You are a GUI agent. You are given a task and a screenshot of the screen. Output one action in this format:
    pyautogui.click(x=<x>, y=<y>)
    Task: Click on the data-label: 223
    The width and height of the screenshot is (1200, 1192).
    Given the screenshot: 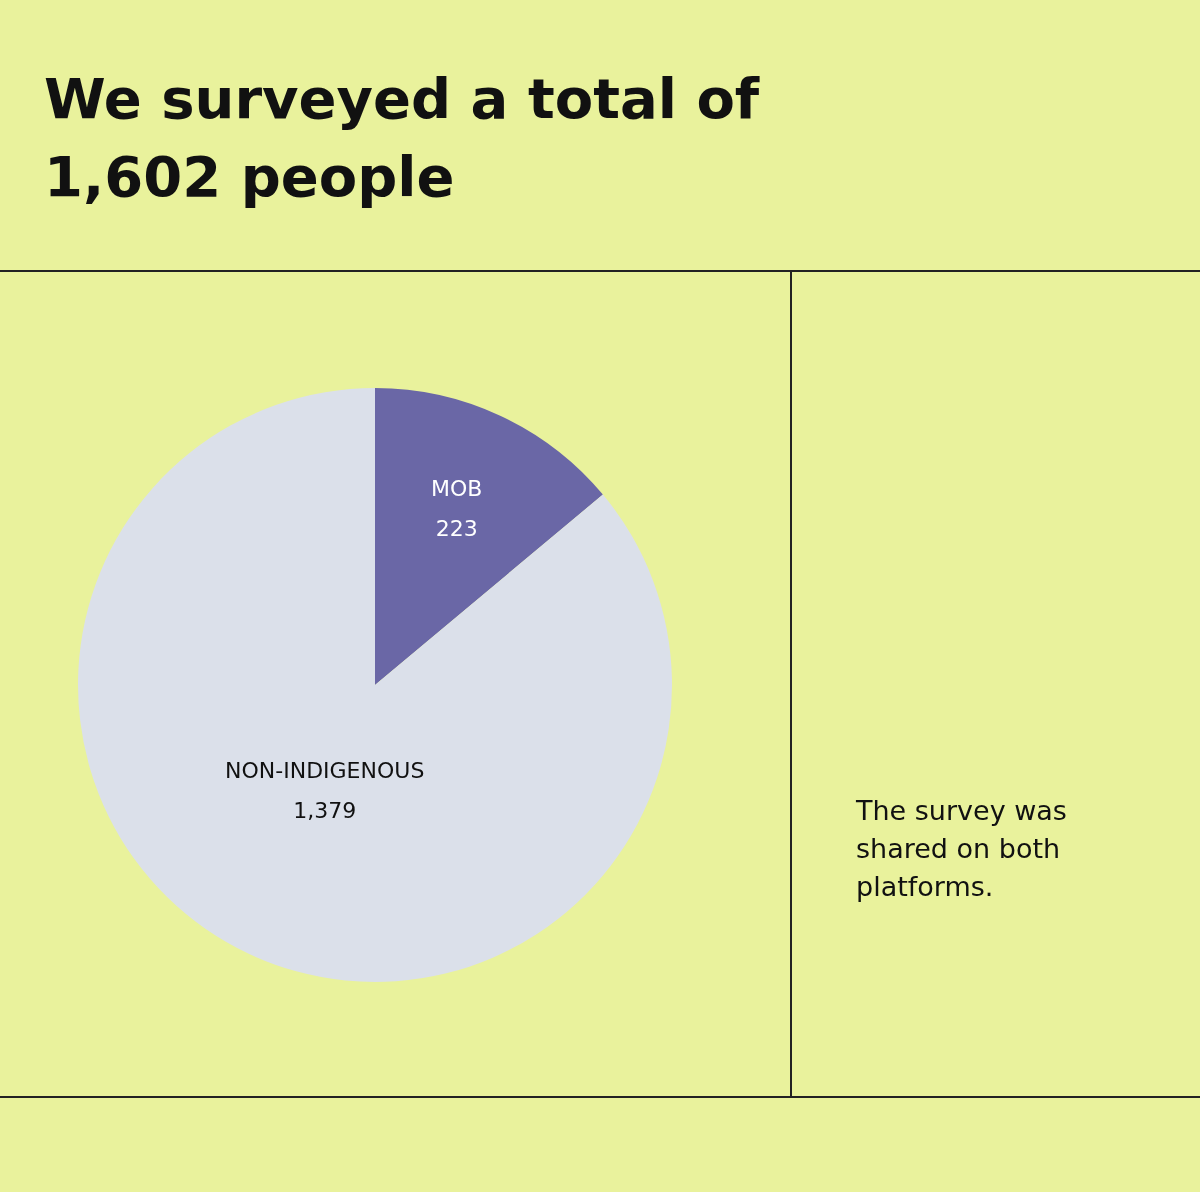 What is the action you would take?
    pyautogui.click(x=456, y=528)
    